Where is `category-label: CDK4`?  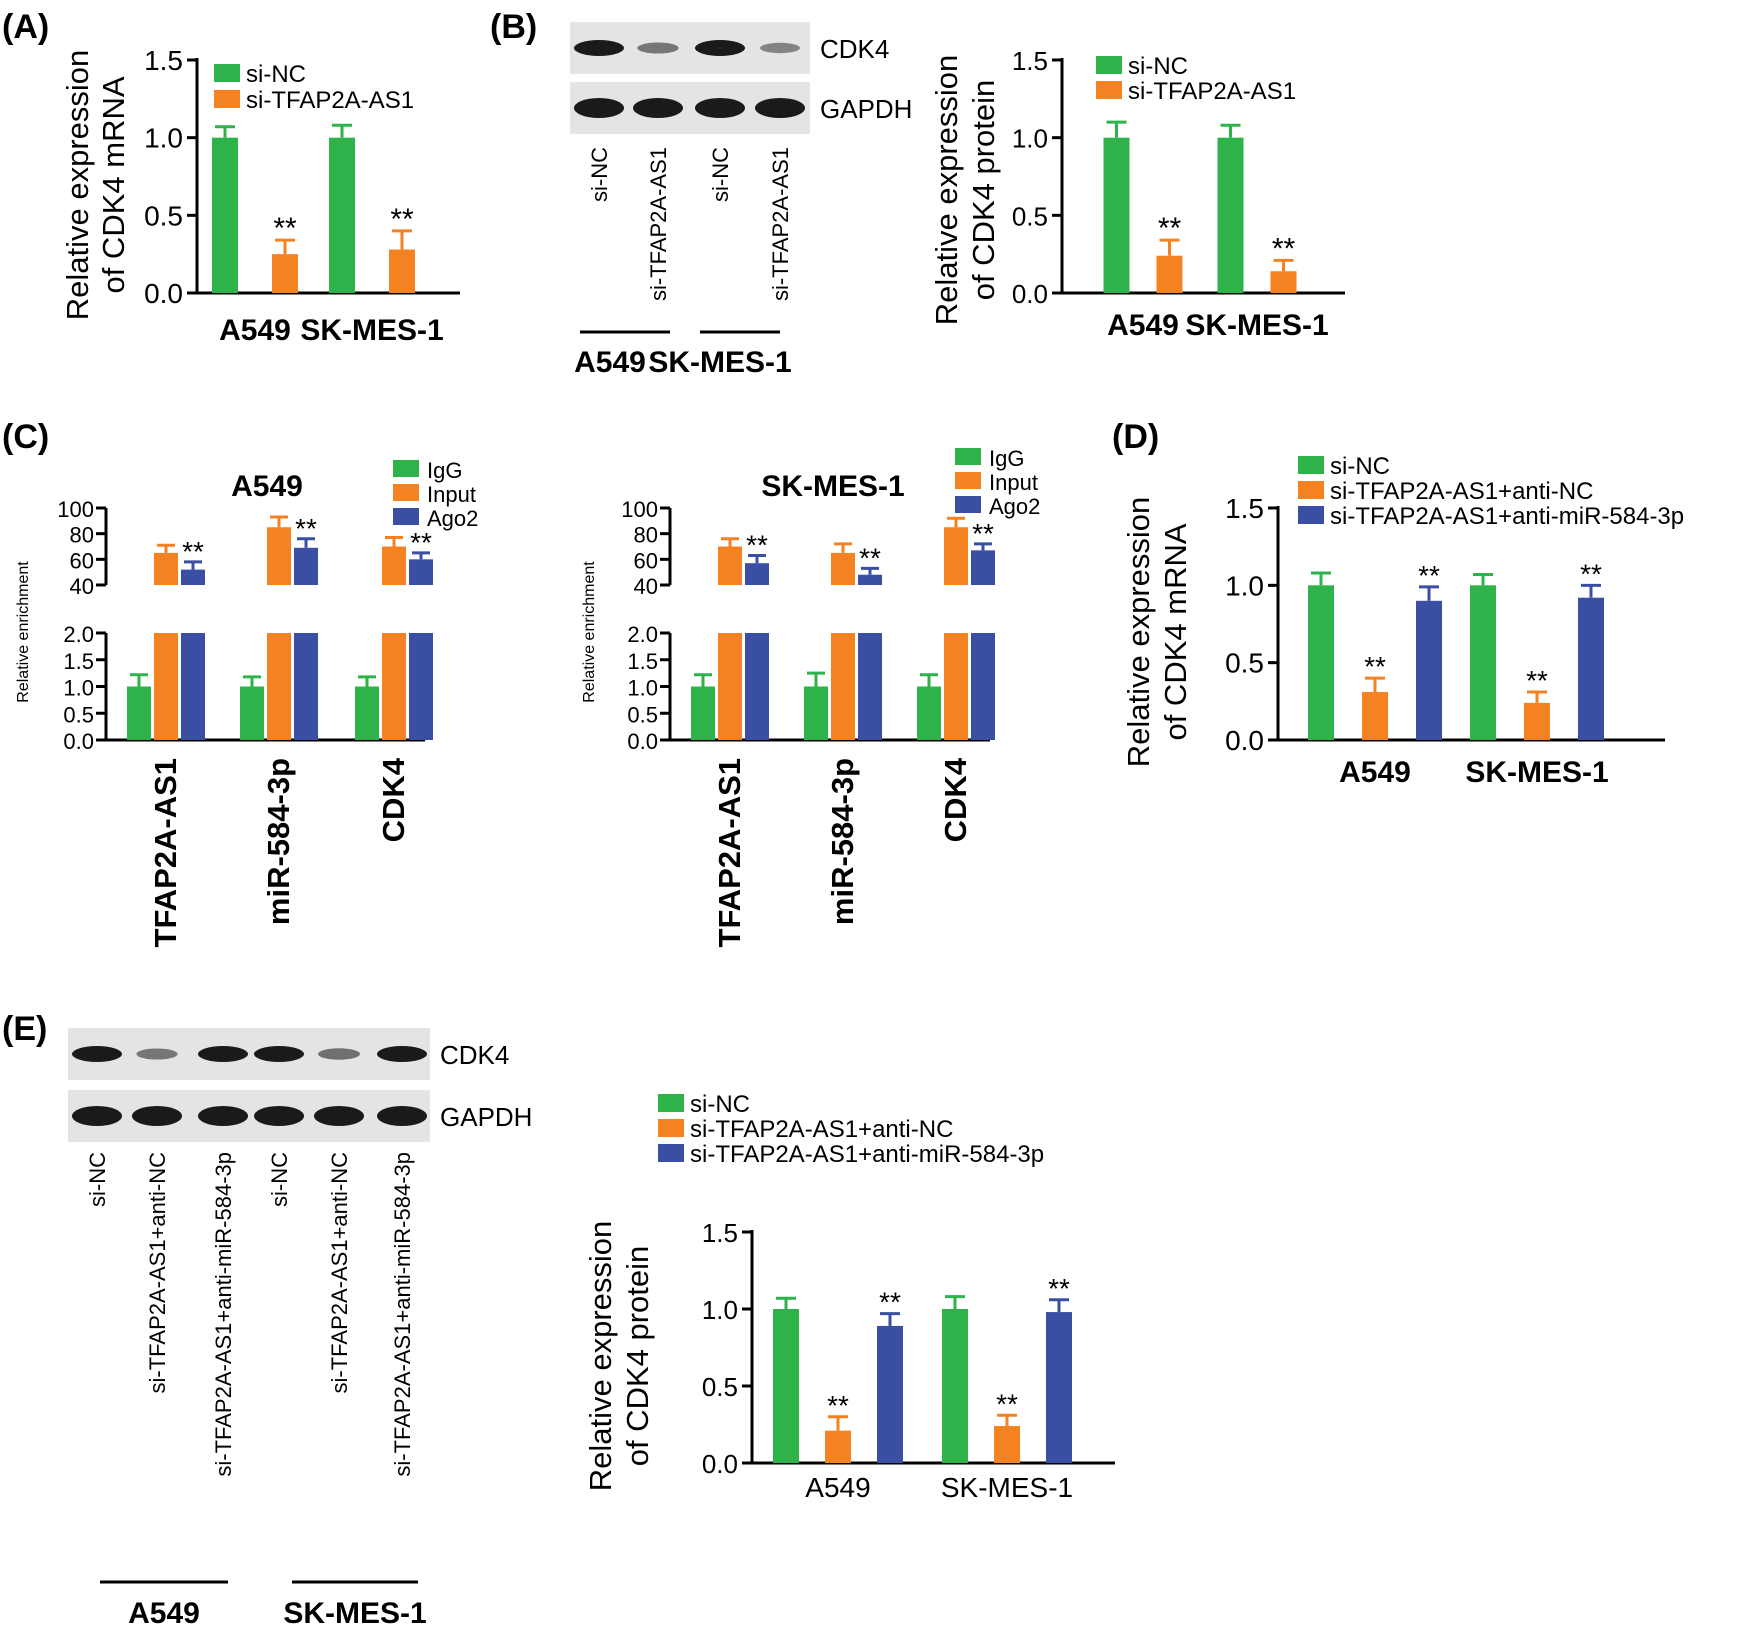 category-label: CDK4 is located at coordinates (393, 799).